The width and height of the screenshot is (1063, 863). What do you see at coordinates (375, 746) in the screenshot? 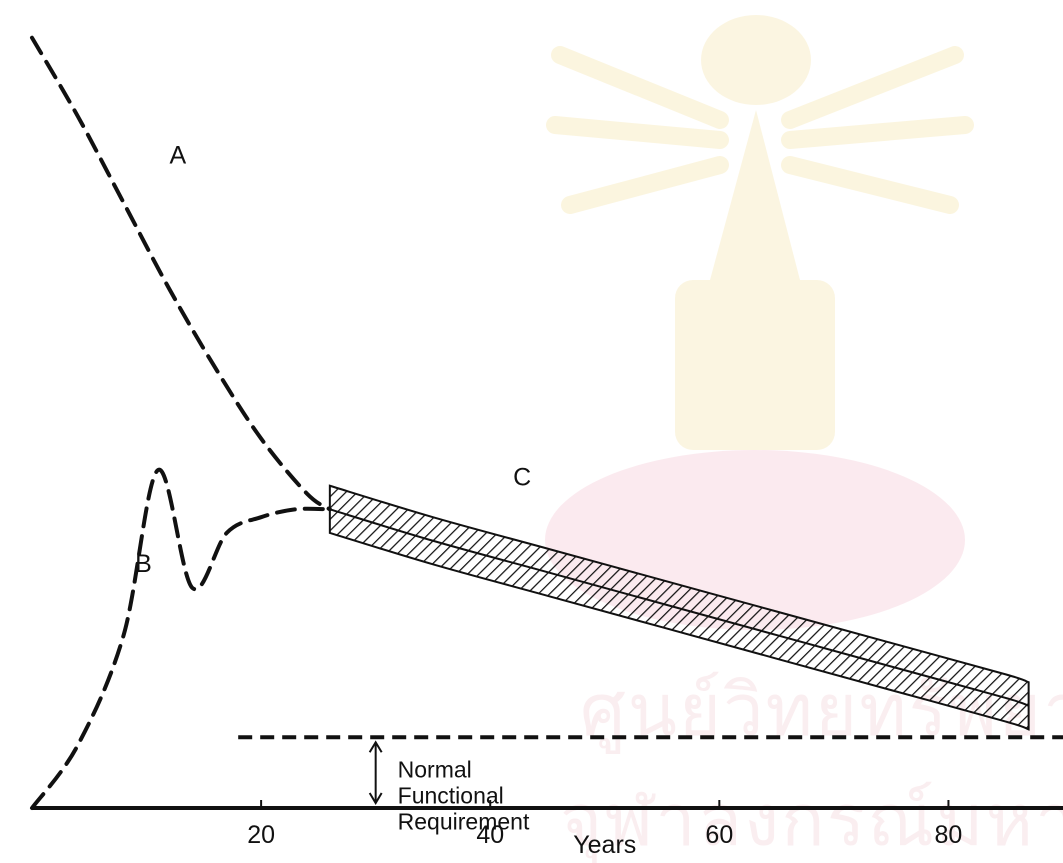
I see `annotation-arrow-head-top` at bounding box center [375, 746].